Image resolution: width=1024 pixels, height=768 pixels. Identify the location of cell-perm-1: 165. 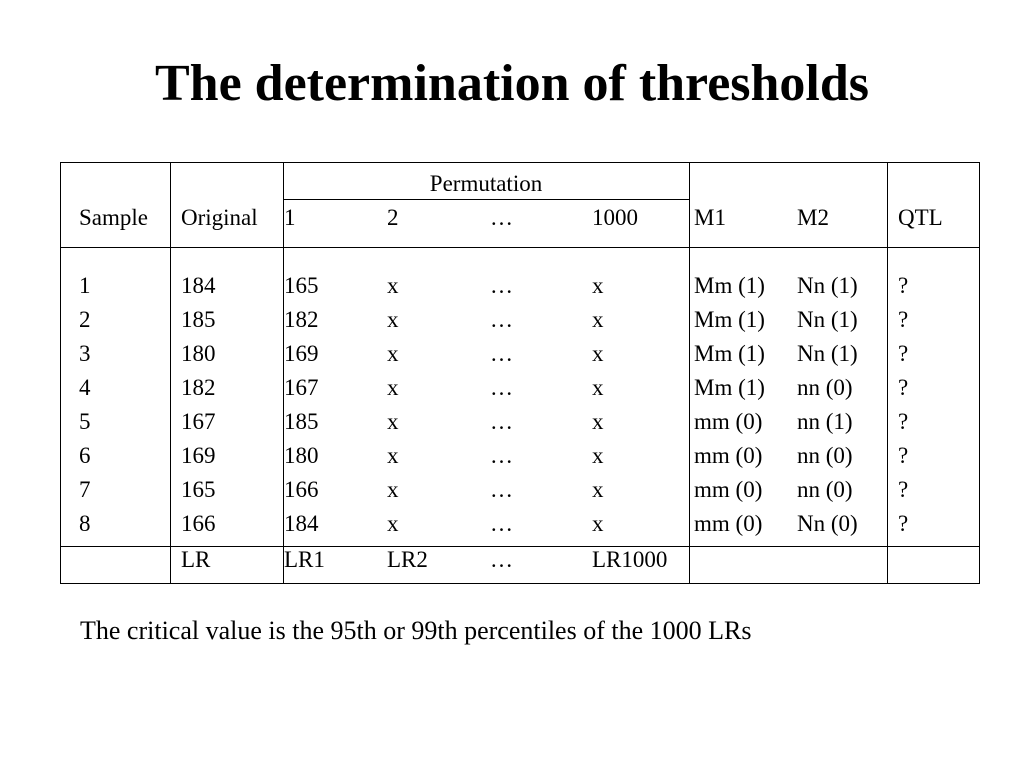
(301, 285).